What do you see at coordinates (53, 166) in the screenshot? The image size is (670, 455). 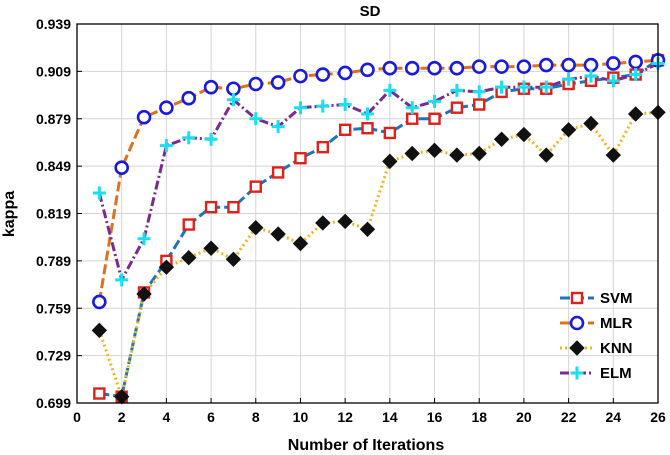 I see `y-tick-label: 0.849` at bounding box center [53, 166].